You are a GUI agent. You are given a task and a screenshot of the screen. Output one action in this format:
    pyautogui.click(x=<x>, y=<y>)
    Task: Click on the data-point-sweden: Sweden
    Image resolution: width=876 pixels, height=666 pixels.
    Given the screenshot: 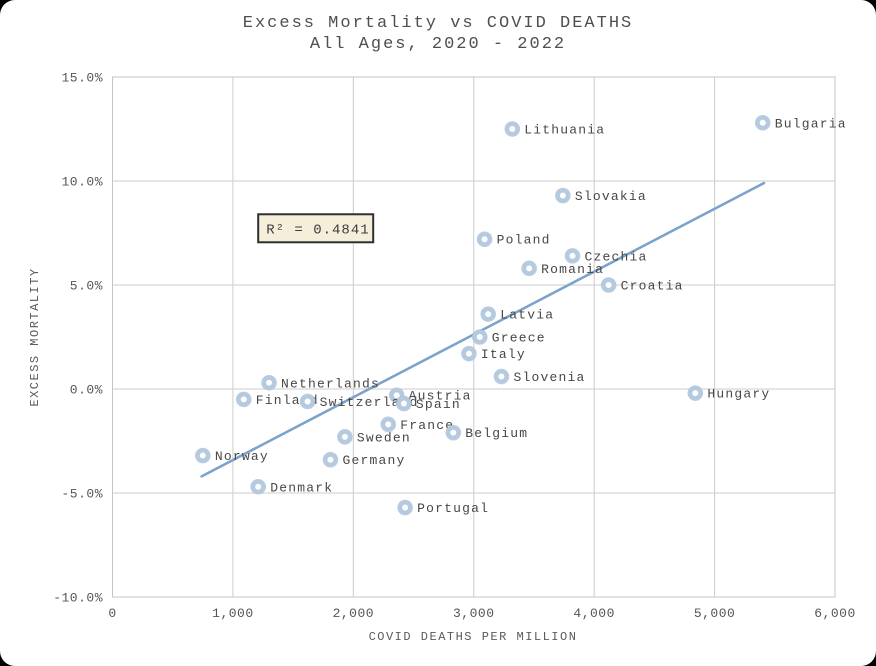 What is the action you would take?
    pyautogui.click(x=374, y=437)
    